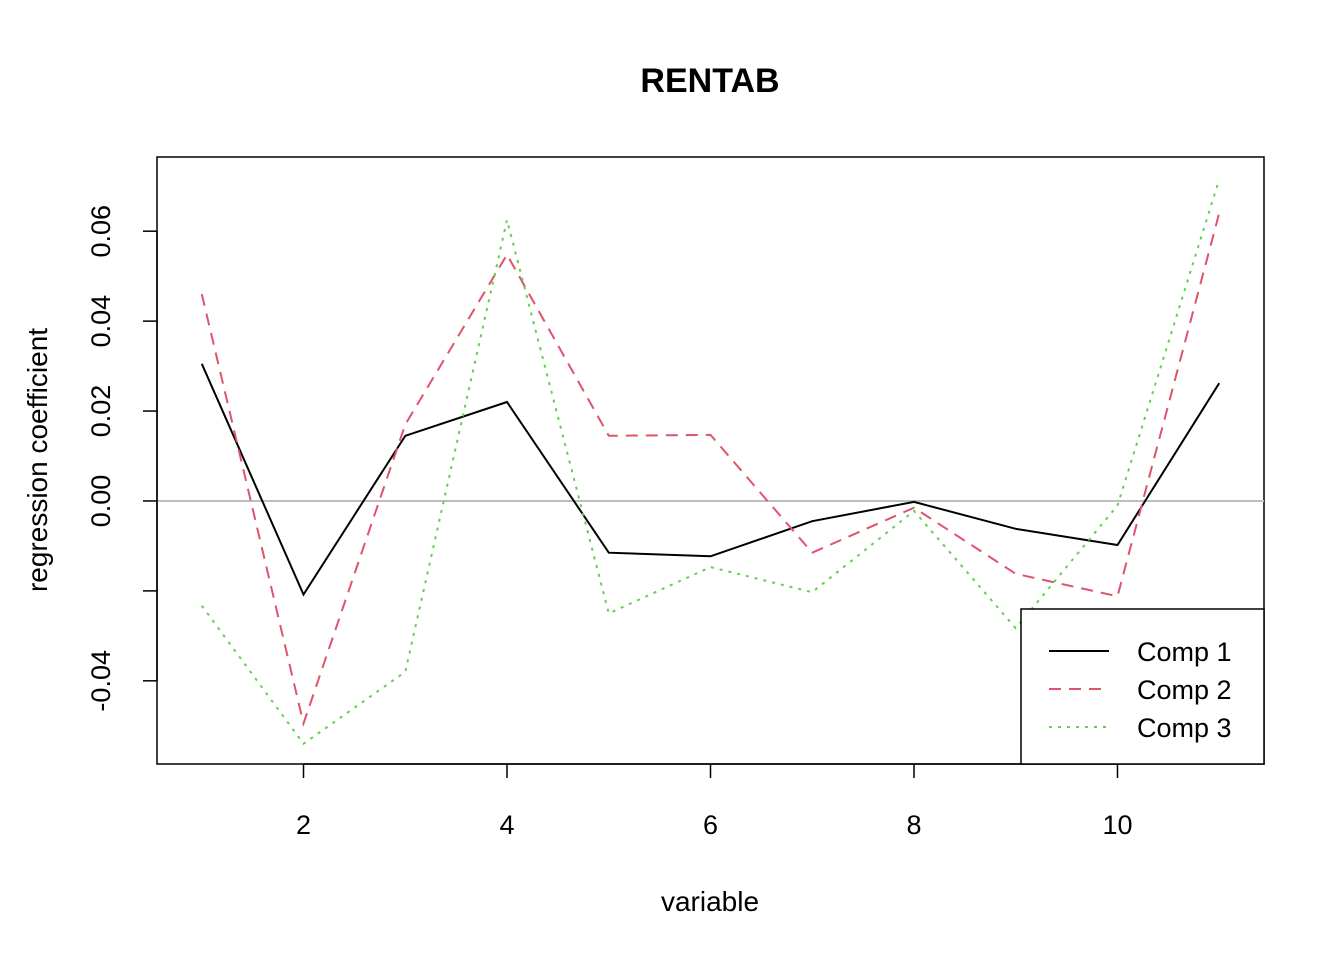  Describe the element at coordinates (714, 801) in the screenshot. I see `x-axis: 2 4 6 8 10` at that location.